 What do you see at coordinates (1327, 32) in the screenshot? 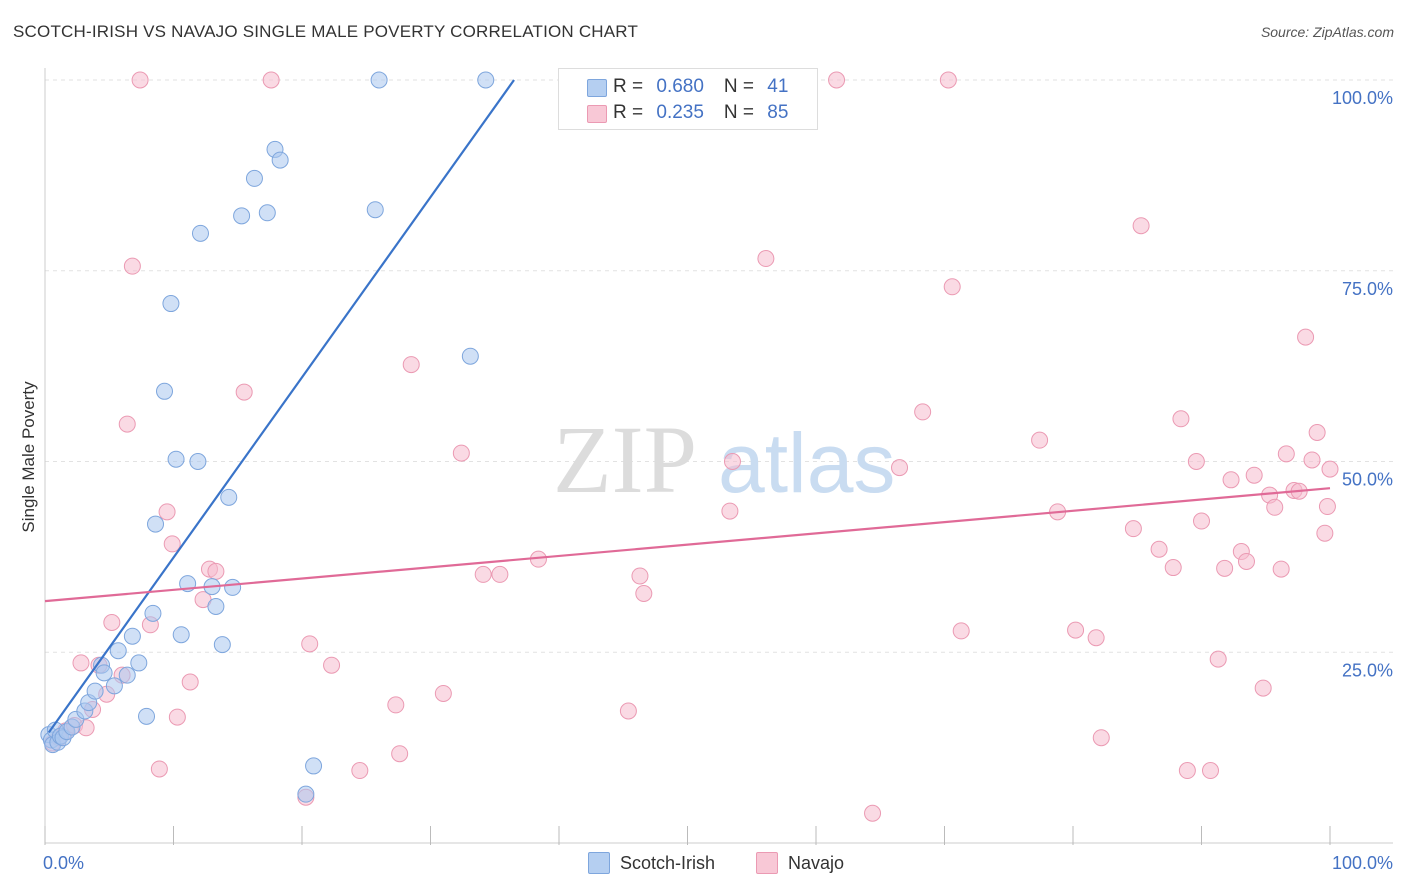
I see `source-label: Source: ZipAtlas.com` at bounding box center [1327, 32].